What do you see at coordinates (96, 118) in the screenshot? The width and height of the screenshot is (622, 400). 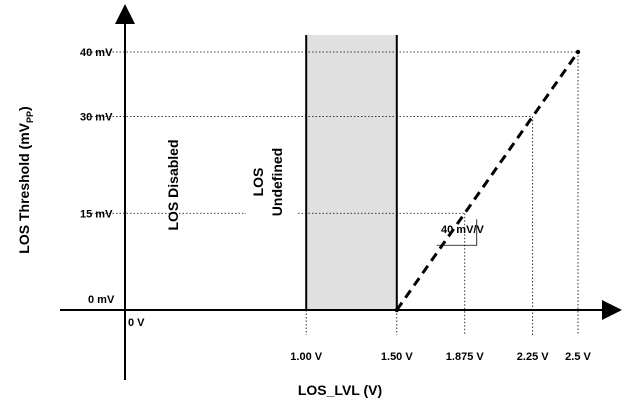 I see `y-tick-label: 30 mV` at bounding box center [96, 118].